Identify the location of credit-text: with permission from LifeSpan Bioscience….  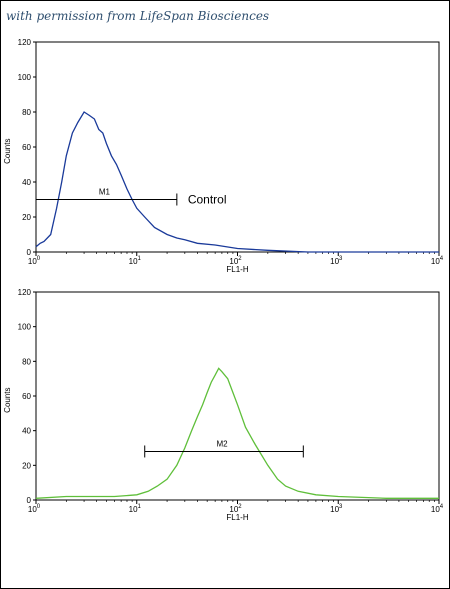
(138, 16).